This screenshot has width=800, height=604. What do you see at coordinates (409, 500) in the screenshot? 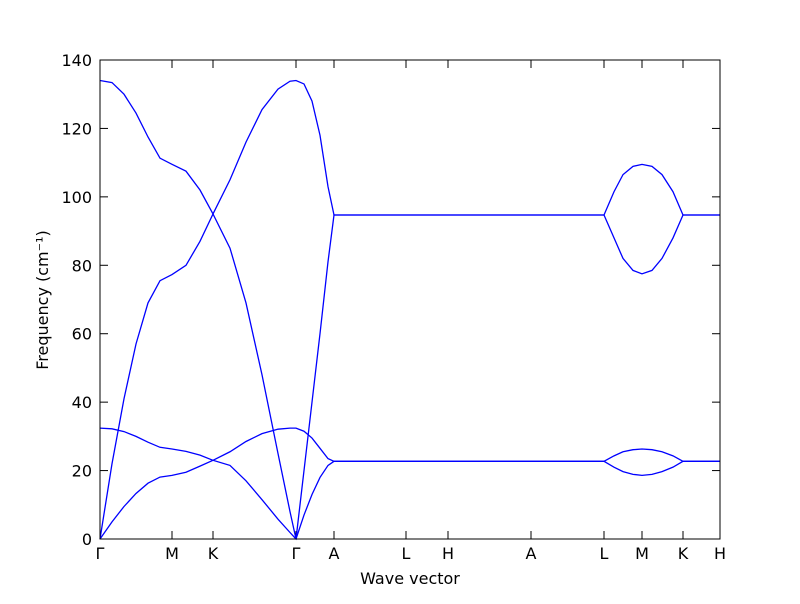
I see `band-line` at bounding box center [409, 500].